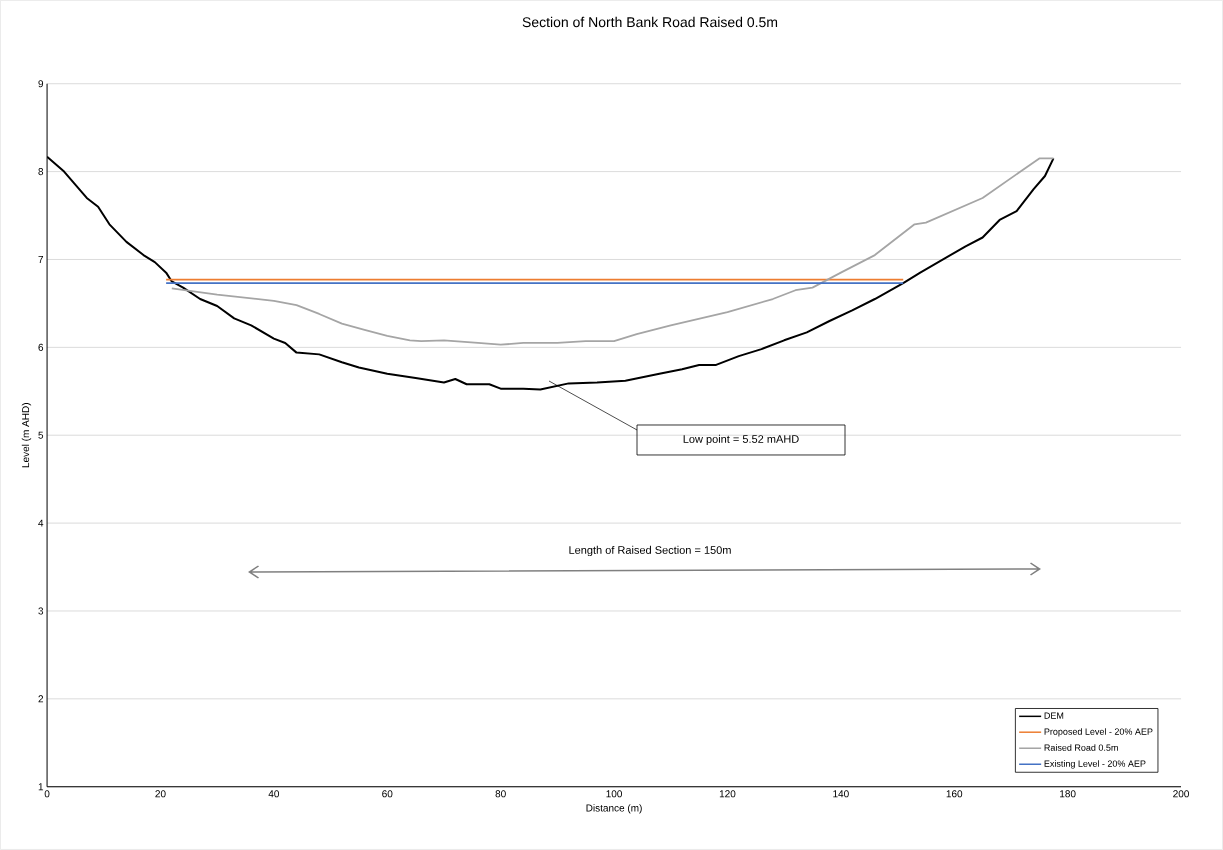 The image size is (1223, 850). What do you see at coordinates (160, 794) in the screenshot?
I see `x-tick-label: 20` at bounding box center [160, 794].